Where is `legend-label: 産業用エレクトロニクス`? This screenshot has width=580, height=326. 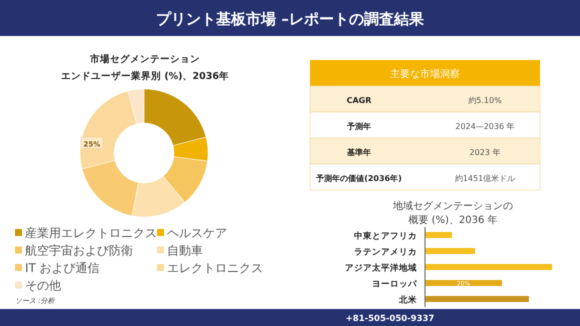 legend-label: 産業用エレクトロニクス is located at coordinates (91, 233).